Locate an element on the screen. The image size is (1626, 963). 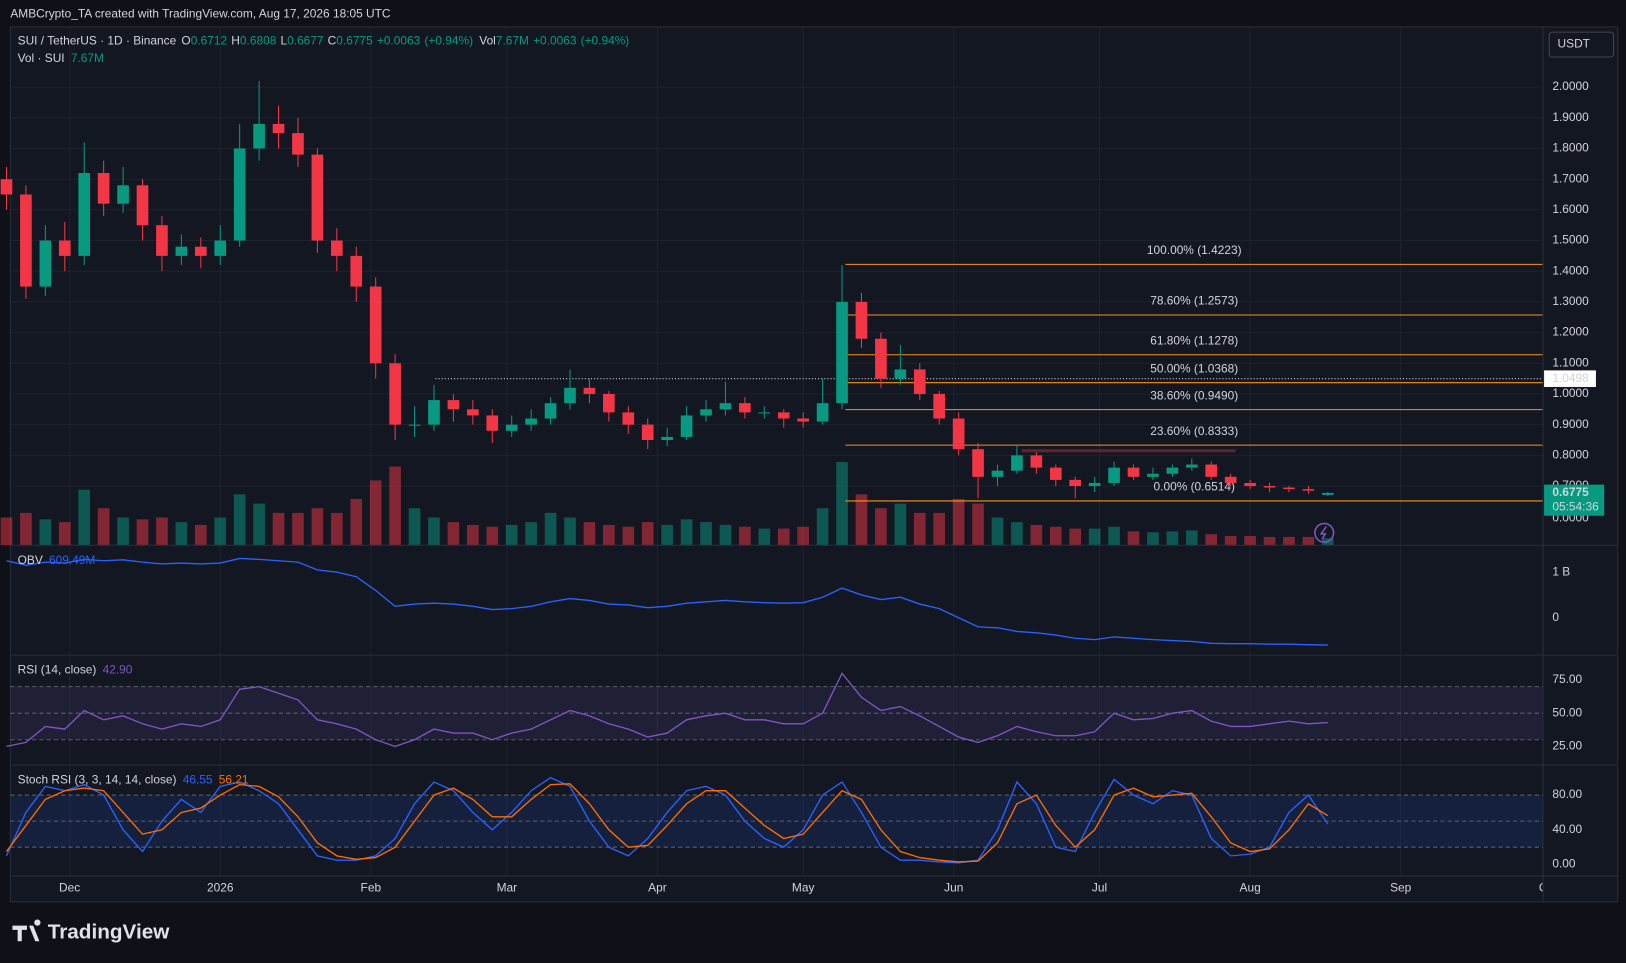
y-tick-label: 1.3000 is located at coordinates (1570, 301).